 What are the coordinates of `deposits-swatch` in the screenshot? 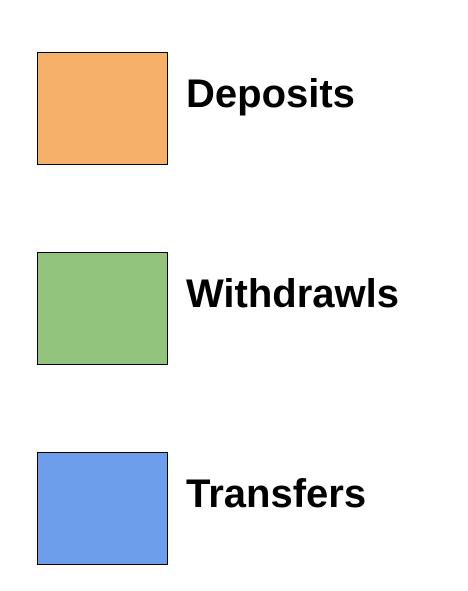 It's located at (102, 108).